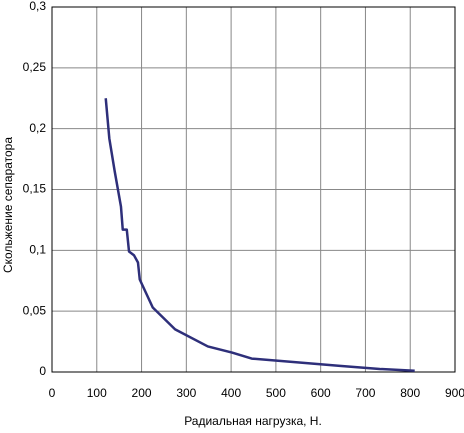 Image resolution: width=464 pixels, height=433 pixels. Describe the element at coordinates (253, 421) in the screenshot. I see `x-axis-label: Радиальная нагрузка, Н.` at that location.